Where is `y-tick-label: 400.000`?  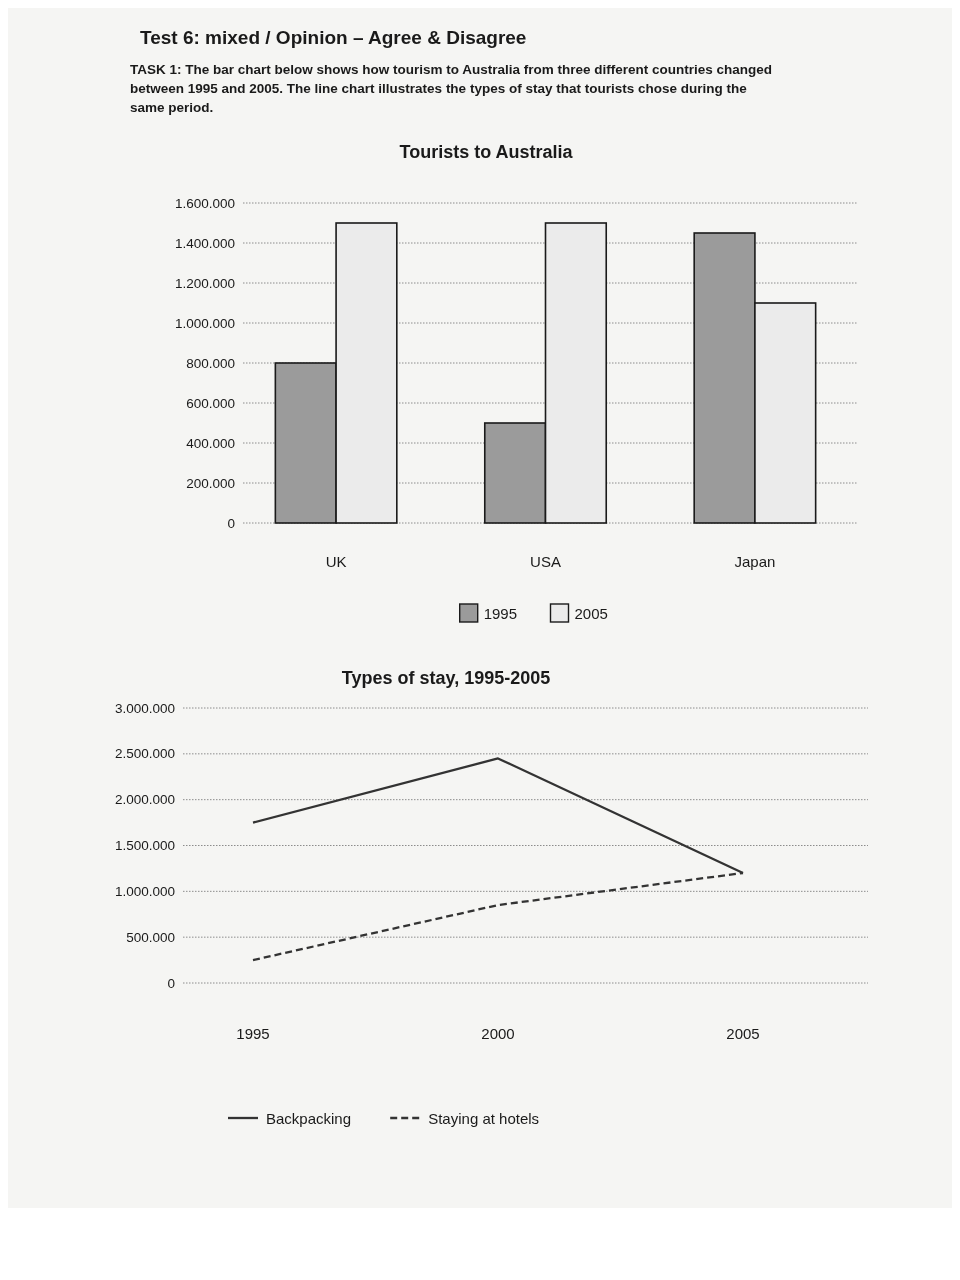 y-tick-label: 400.000 is located at coordinates (210, 443).